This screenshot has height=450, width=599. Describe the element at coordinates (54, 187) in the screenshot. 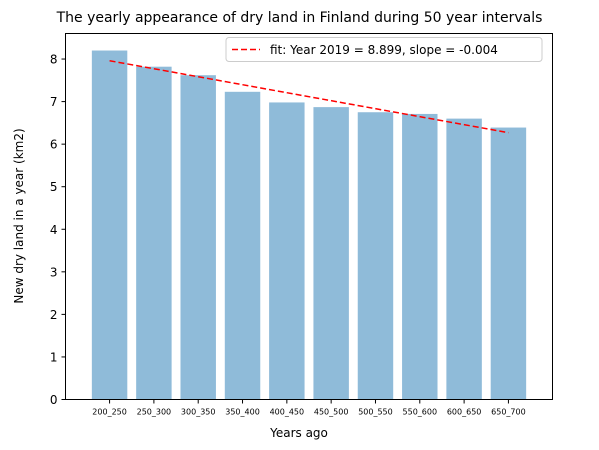

I see `y-tick-label: 5` at that location.